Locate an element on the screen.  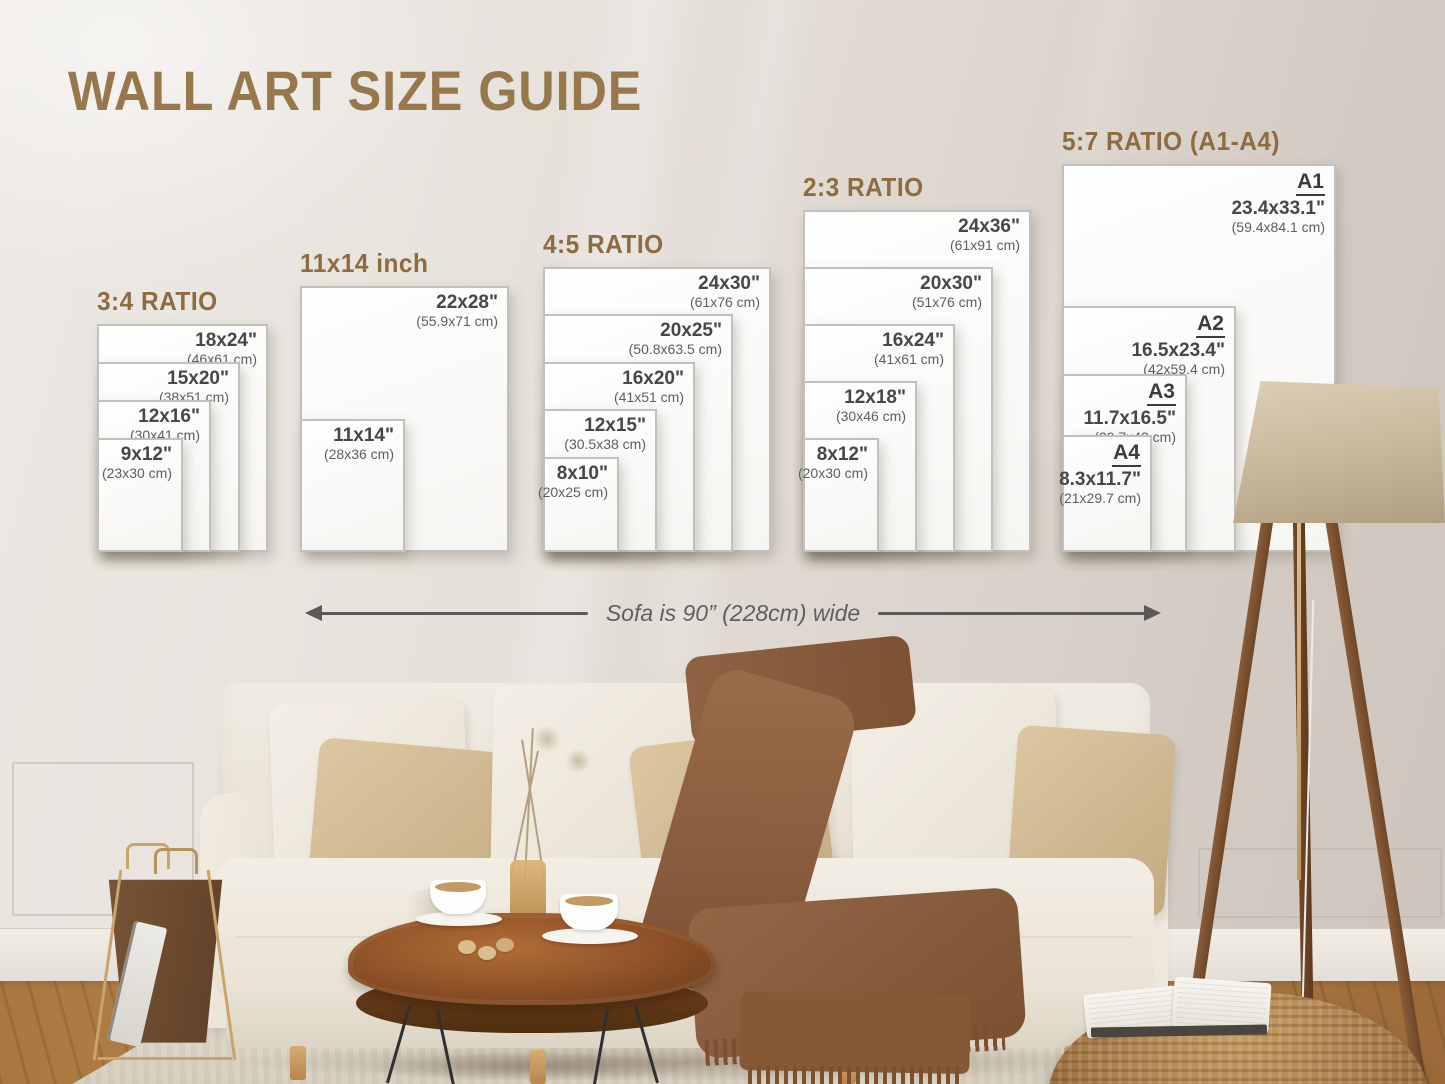
frame-label: 20x25" (50.8x63.5 cm) is located at coordinates (675, 339).